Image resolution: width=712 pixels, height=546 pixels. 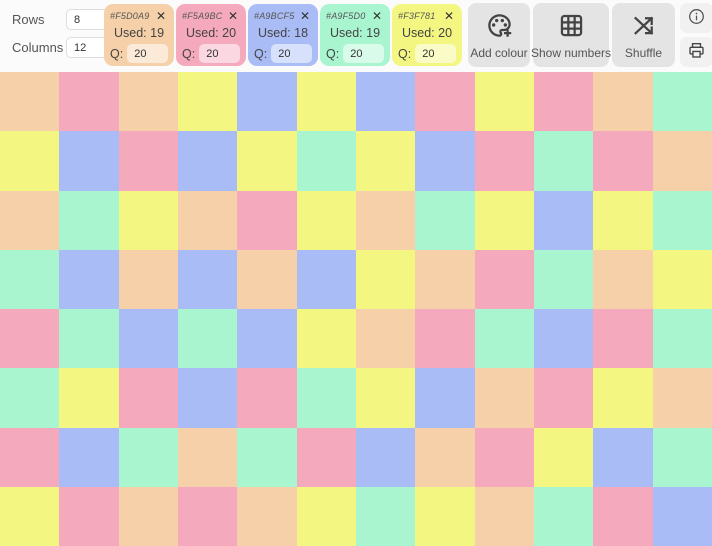 I want to click on show-numbers-button: Show numbers, so click(x=571, y=35).